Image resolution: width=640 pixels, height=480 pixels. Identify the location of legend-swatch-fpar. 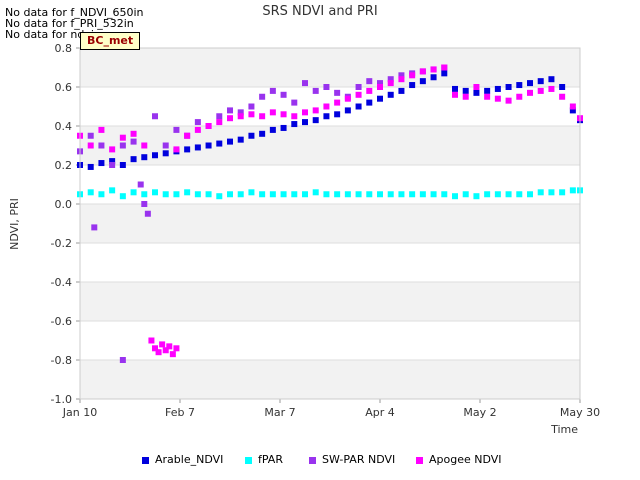
(248, 460).